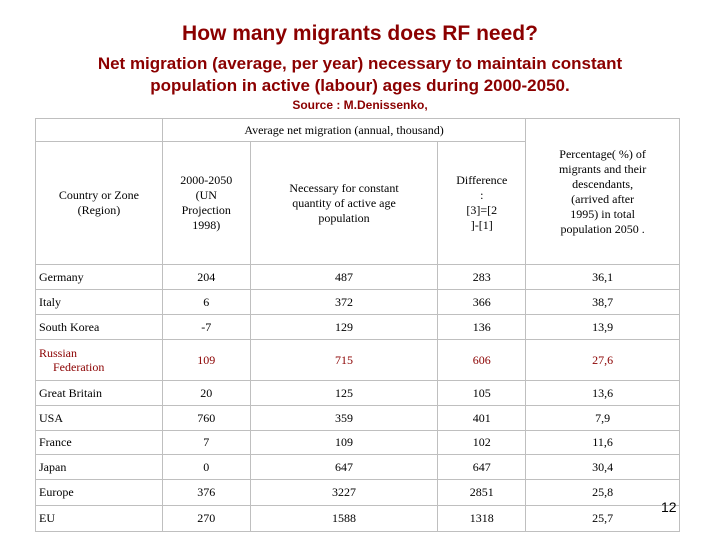  What do you see at coordinates (482, 518) in the screenshot?
I see `difference-cell: 1318` at bounding box center [482, 518].